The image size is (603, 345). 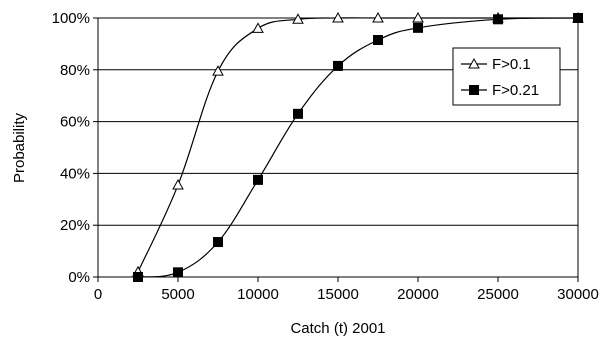 I want to click on y-tick-label: 80%, so click(x=75, y=70).